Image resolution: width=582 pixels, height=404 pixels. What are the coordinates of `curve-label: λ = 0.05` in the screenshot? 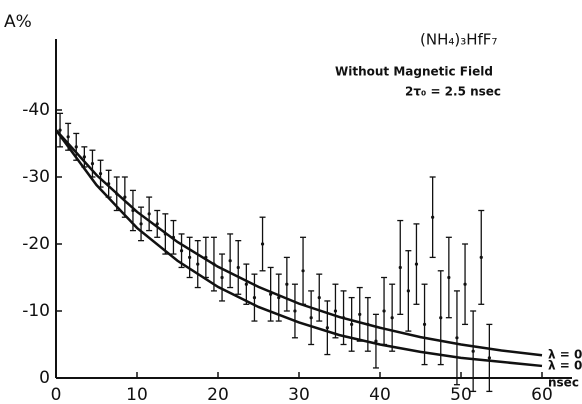 It's located at (565, 365).